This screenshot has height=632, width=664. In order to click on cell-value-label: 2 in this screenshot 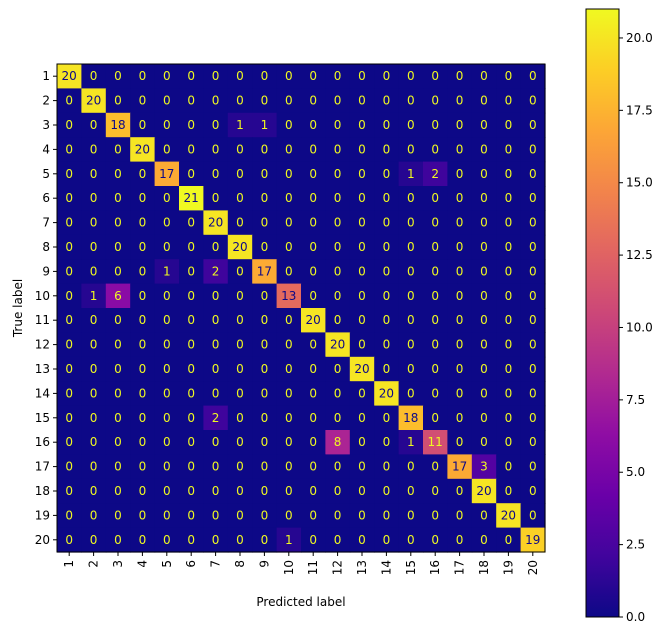, I will do `click(216, 271)`.